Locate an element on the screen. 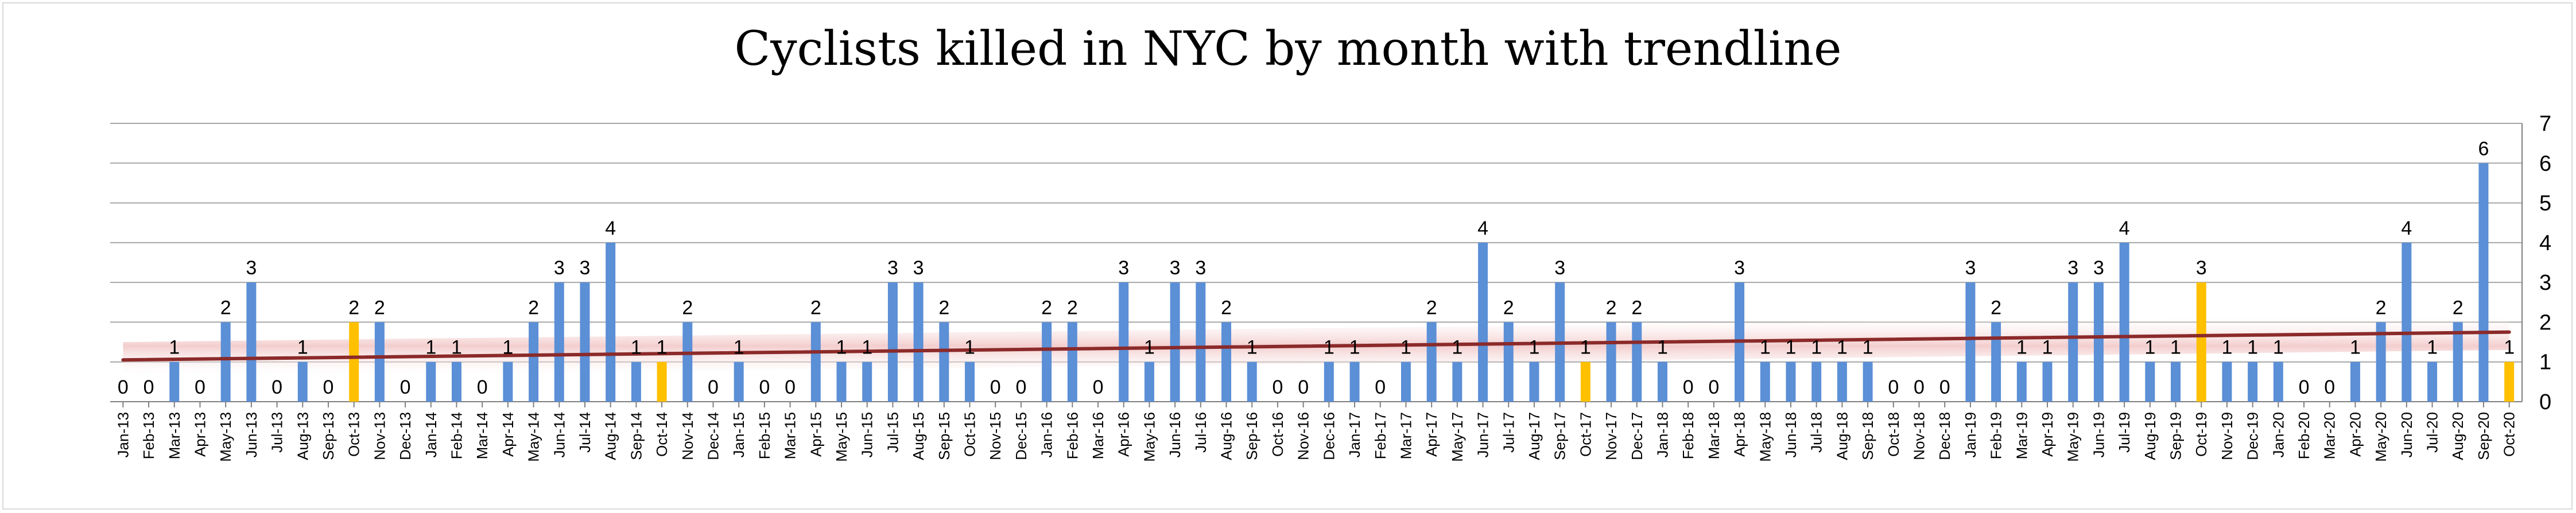  x-tick-label: May-20 is located at coordinates (2380, 437).